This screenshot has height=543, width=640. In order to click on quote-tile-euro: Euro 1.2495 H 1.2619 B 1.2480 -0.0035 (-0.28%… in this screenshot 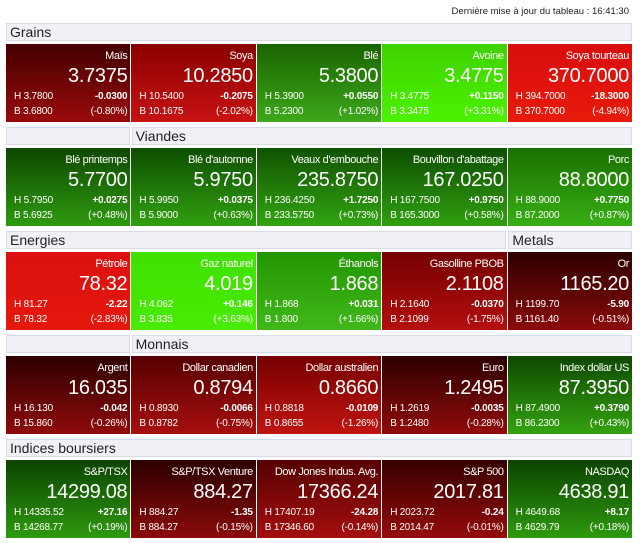, I will do `click(444, 395)`.